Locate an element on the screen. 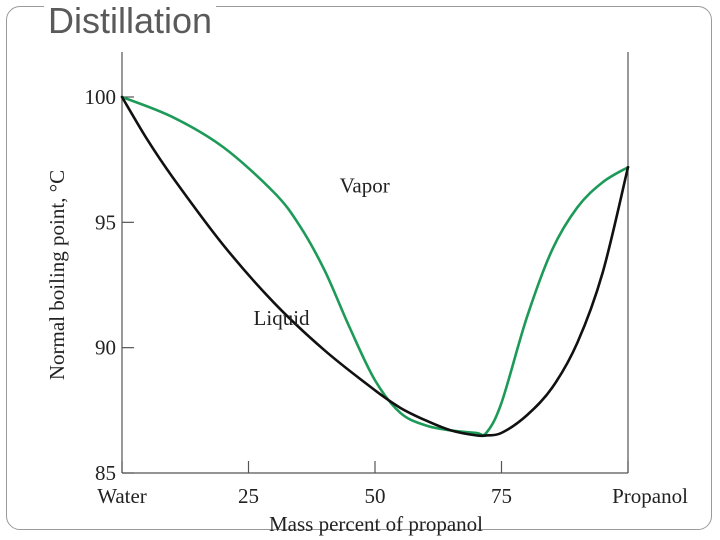 The width and height of the screenshot is (720, 540). x-tick-label: Water is located at coordinates (122, 496).